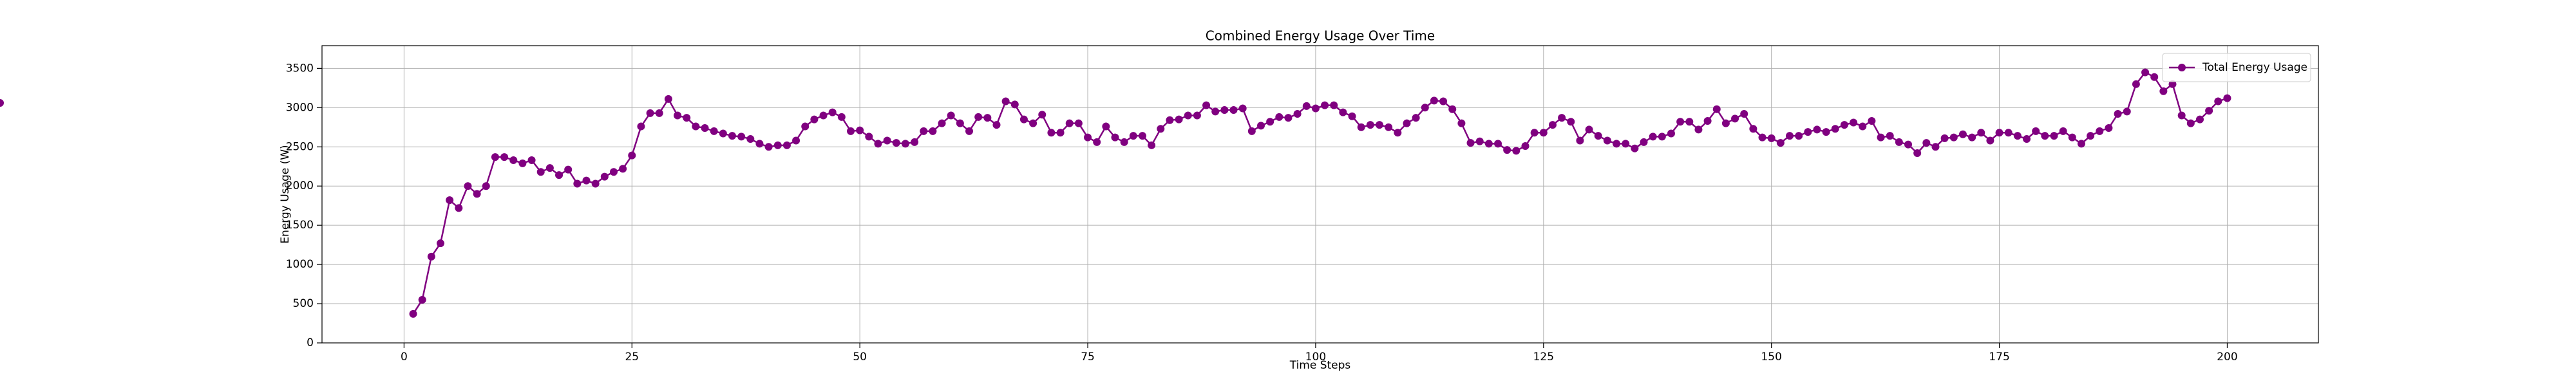 Image resolution: width=2576 pixels, height=386 pixels. I want to click on legend-marker, so click(2182, 67).